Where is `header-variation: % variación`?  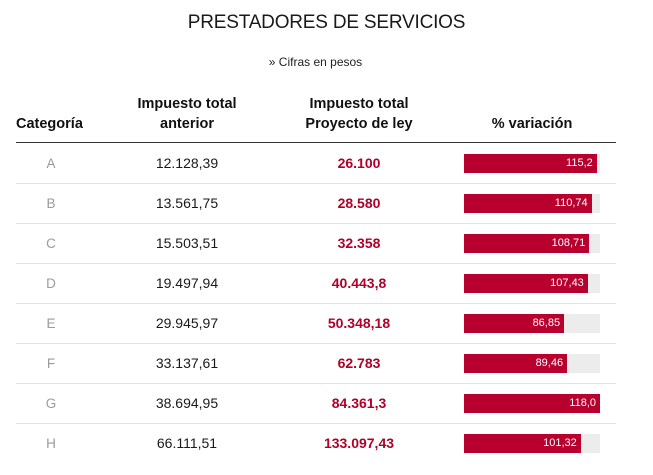
header-variation: % variación is located at coordinates (532, 124).